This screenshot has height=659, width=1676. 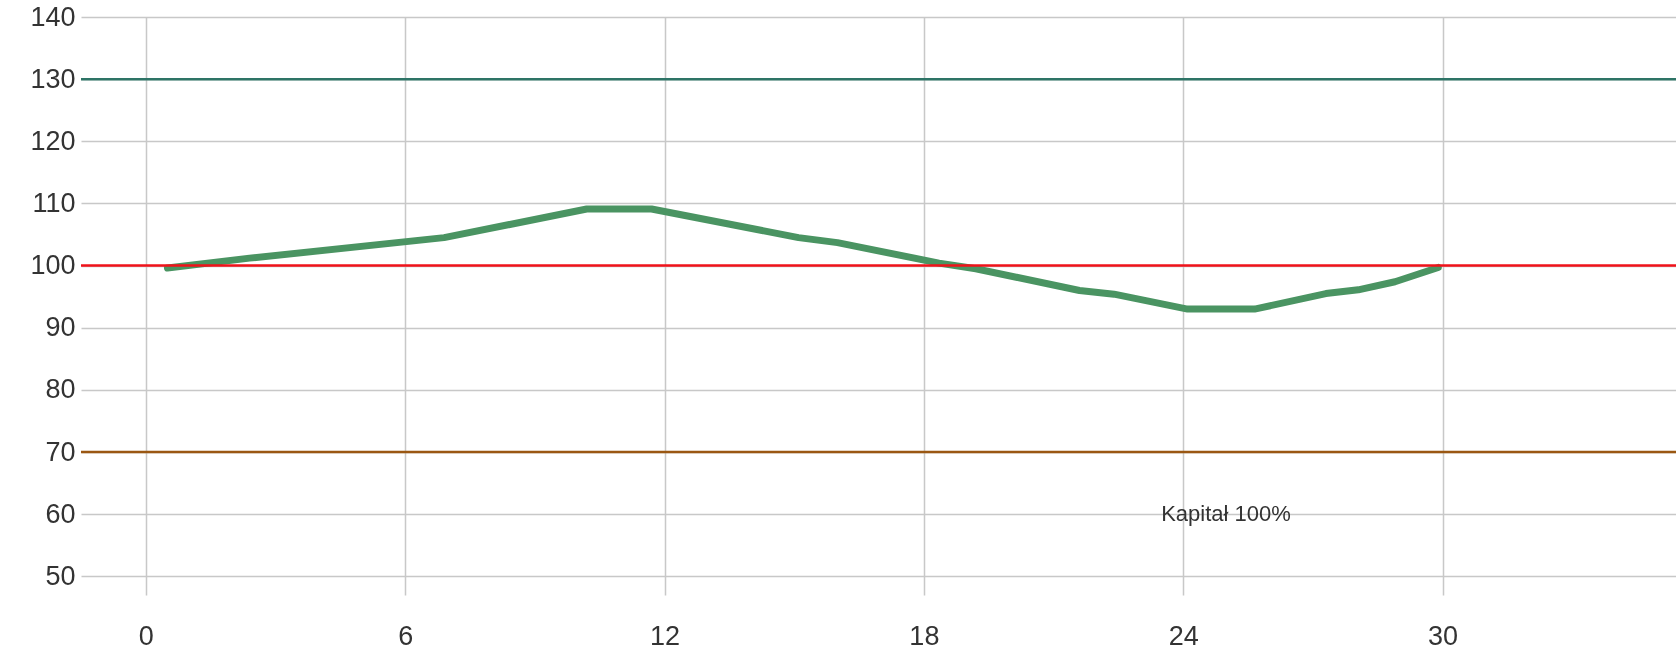 What do you see at coordinates (53, 16) in the screenshot?
I see `y-tick-label: 140` at bounding box center [53, 16].